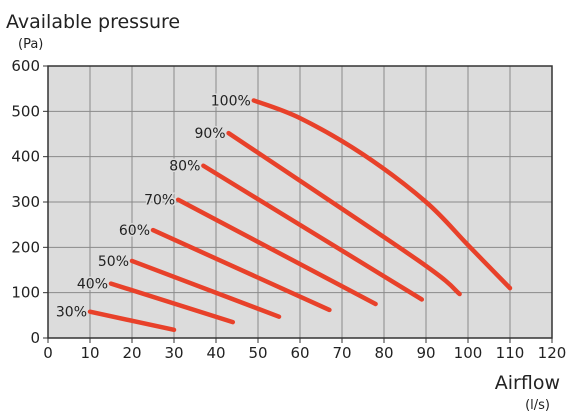  I want to click on series-label-60: 60%, so click(134, 231).